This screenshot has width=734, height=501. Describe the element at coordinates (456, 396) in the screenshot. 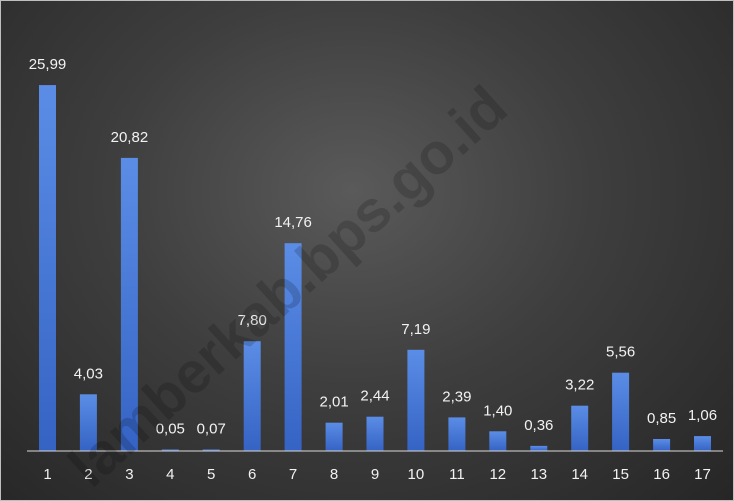

I see `data-label-11: 2,39` at that location.